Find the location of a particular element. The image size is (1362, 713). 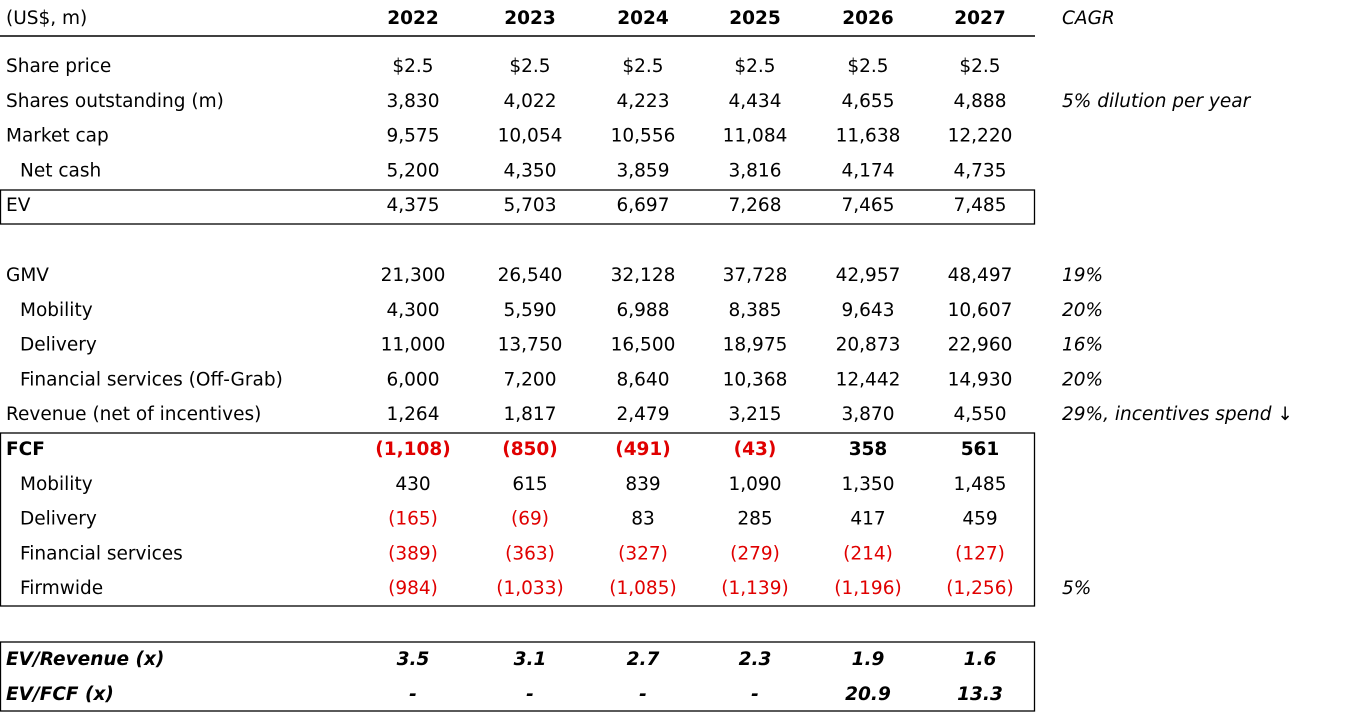

cell-value: 4,434 is located at coordinates (755, 101).